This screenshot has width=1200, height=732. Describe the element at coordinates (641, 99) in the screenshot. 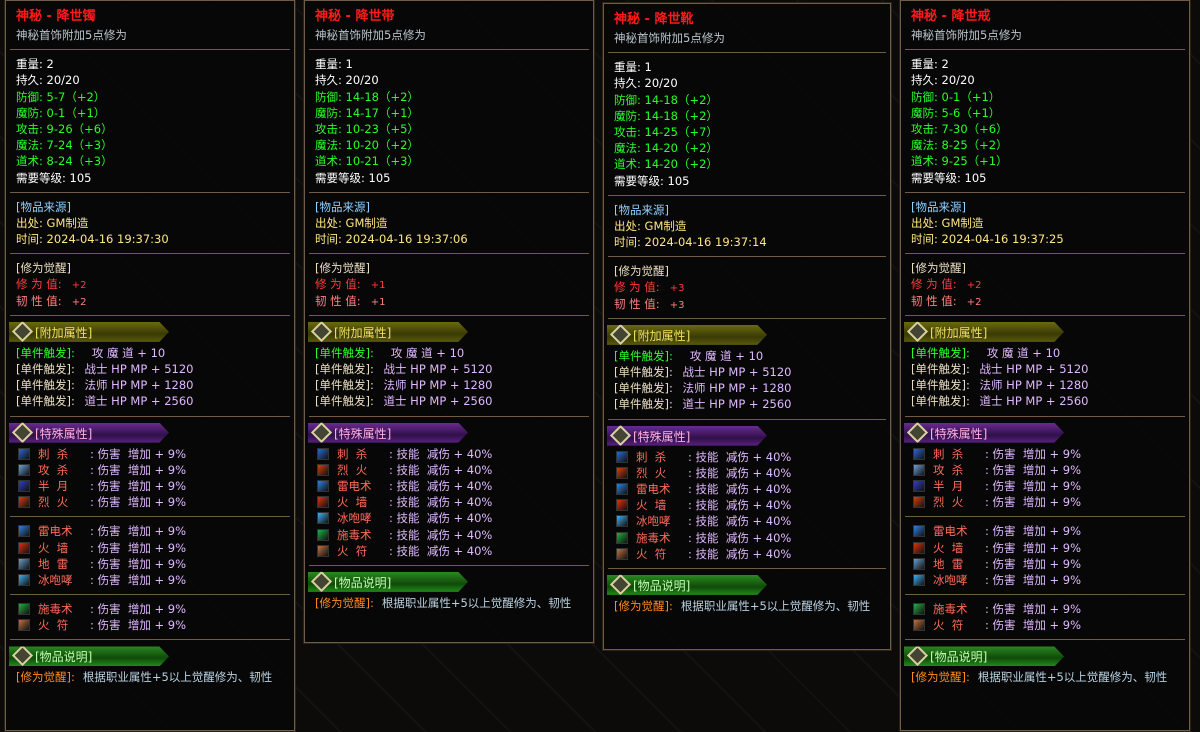

I see `defense-row-sep: :` at that location.